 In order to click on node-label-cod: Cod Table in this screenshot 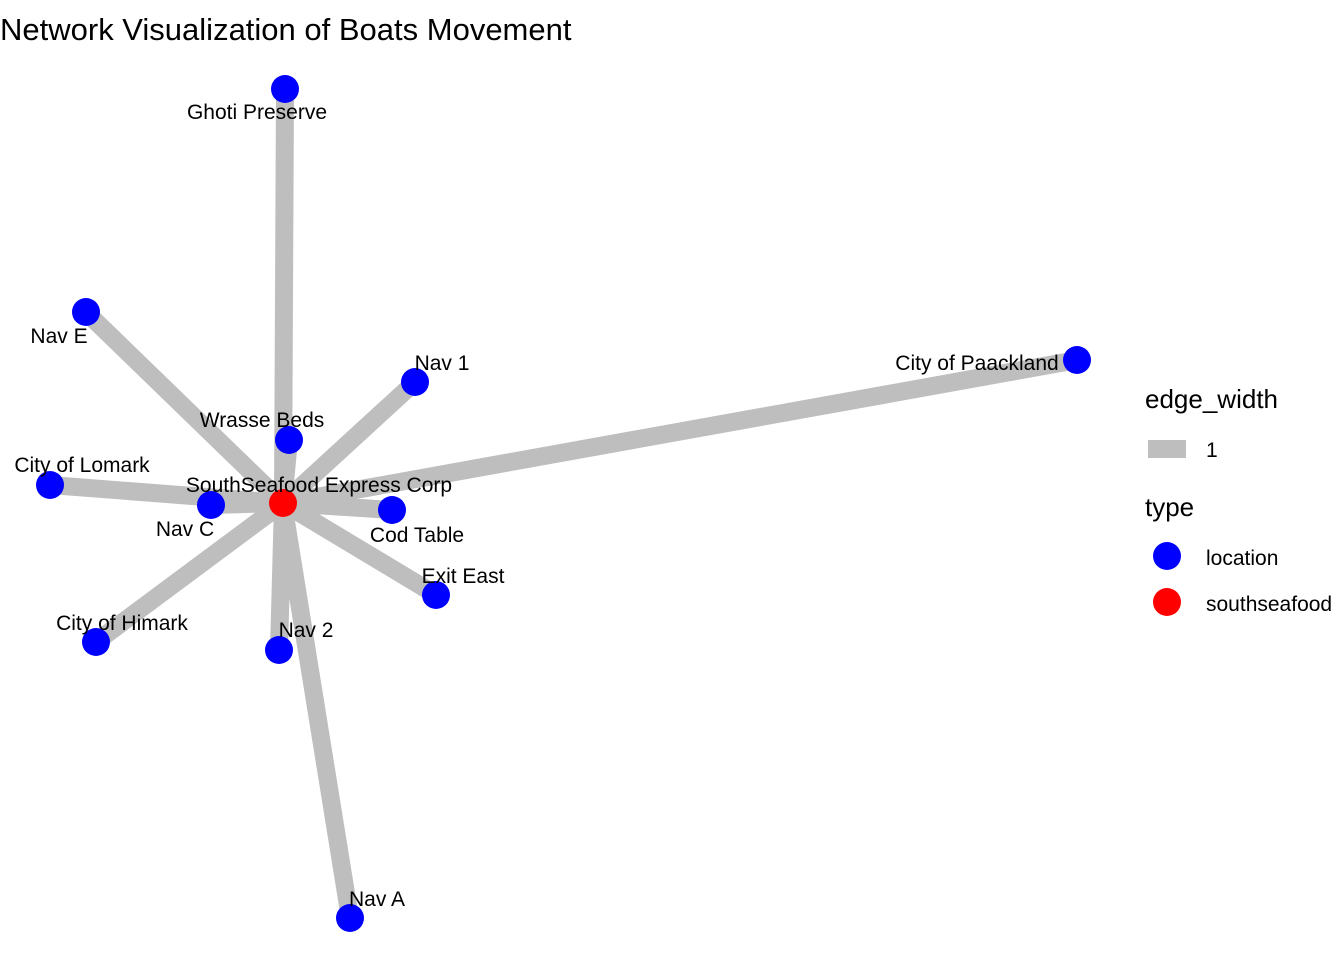, I will do `click(417, 535)`.